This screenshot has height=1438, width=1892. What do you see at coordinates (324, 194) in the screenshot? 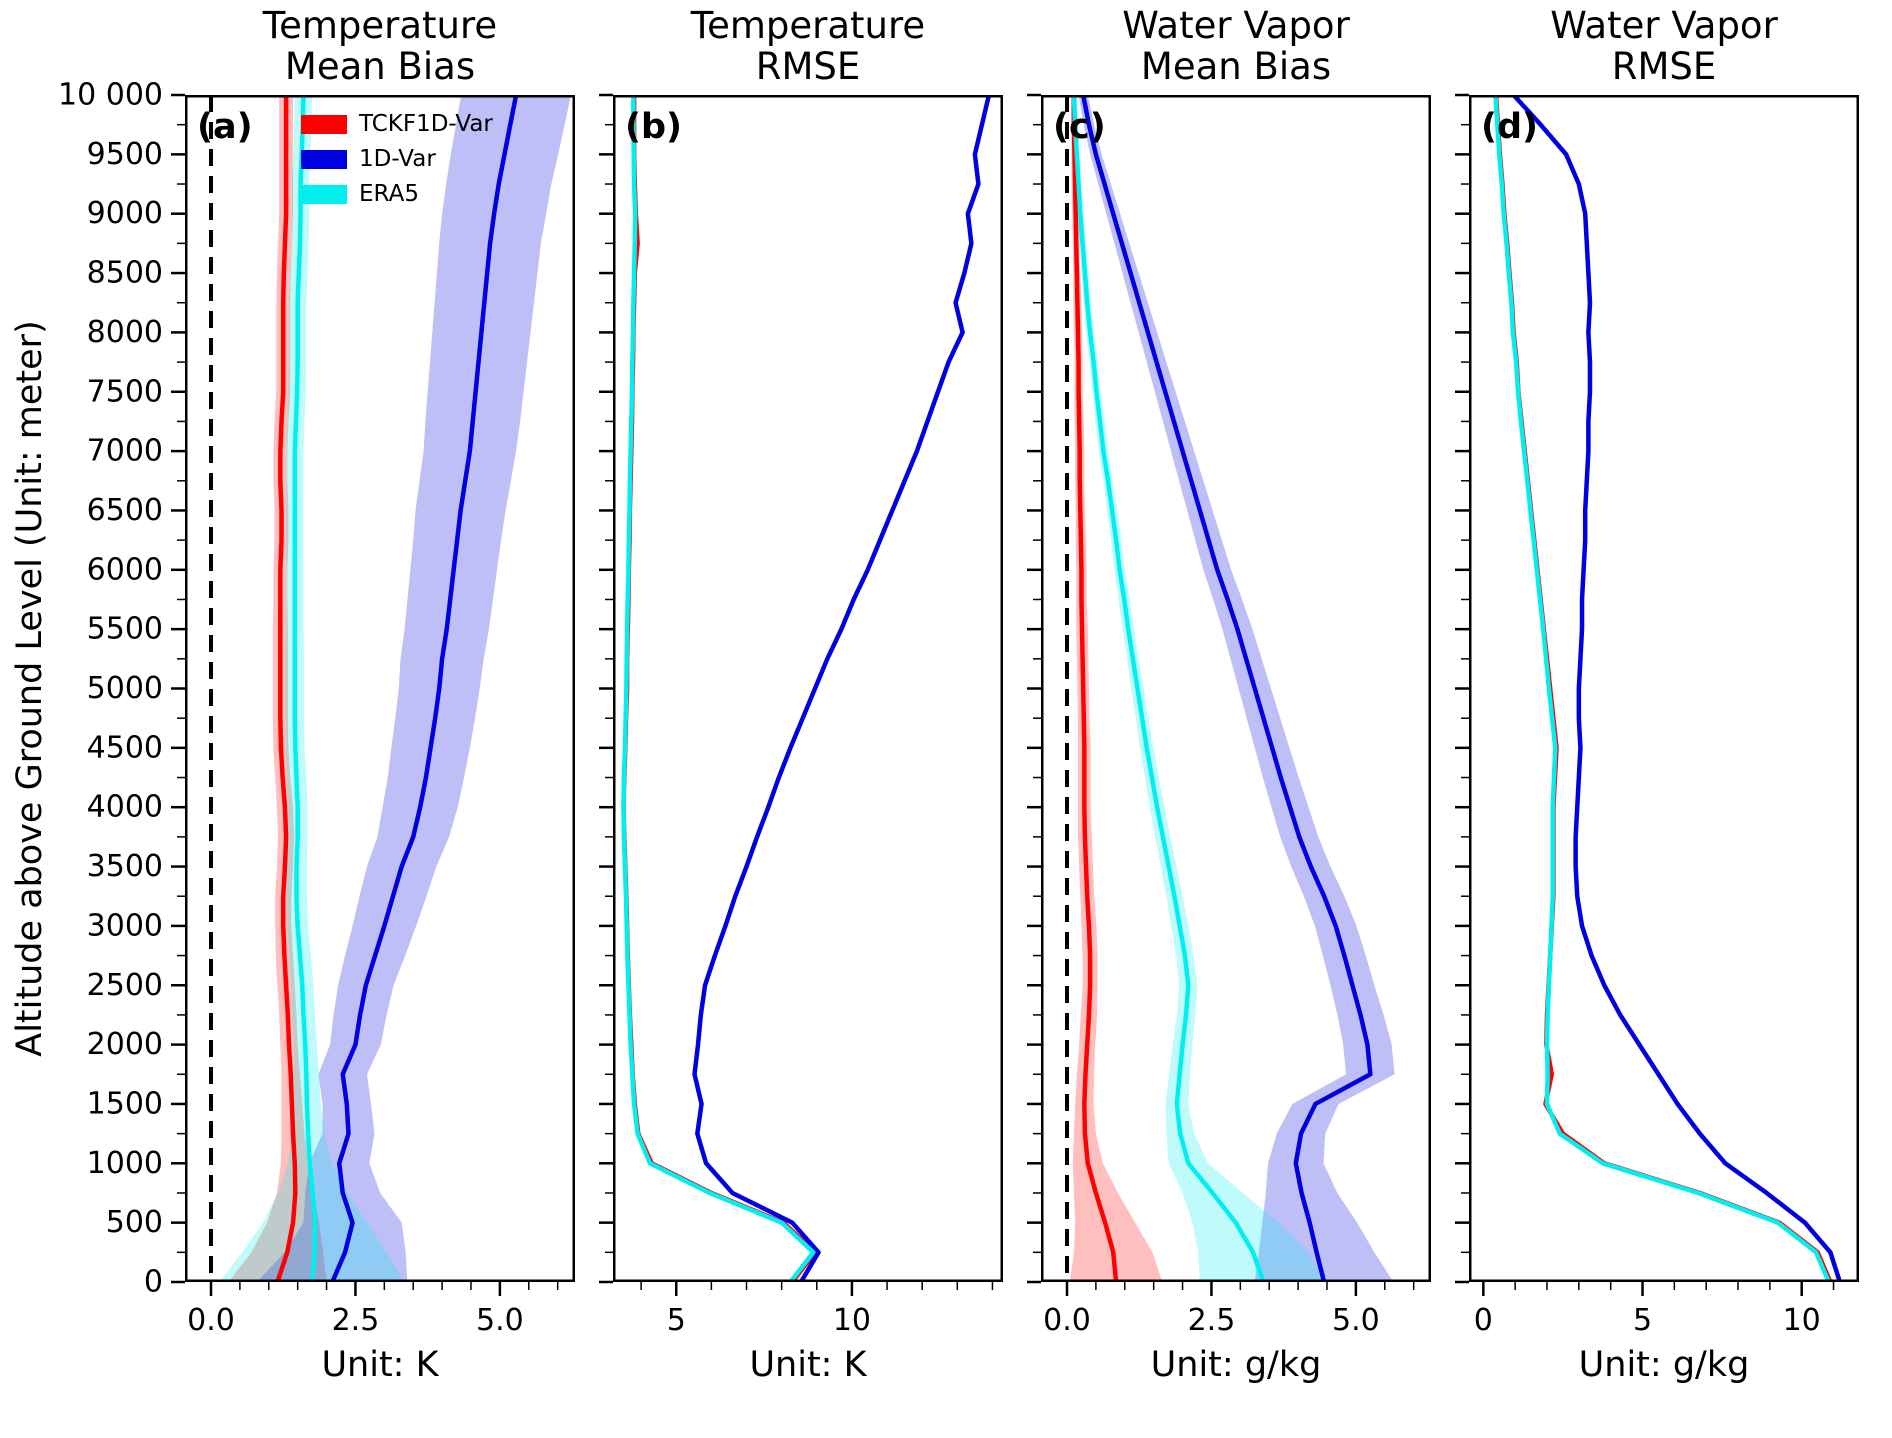
I see `legend-swatch-cyan` at bounding box center [324, 194].